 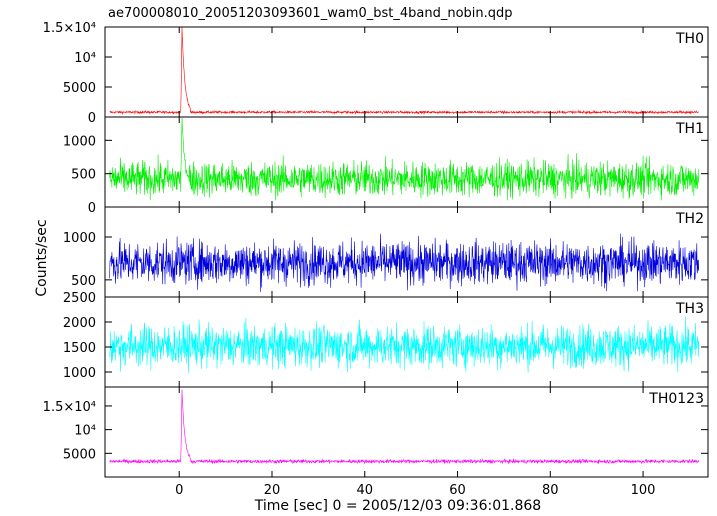 I want to click on series-line-th0, so click(x=404, y=71).